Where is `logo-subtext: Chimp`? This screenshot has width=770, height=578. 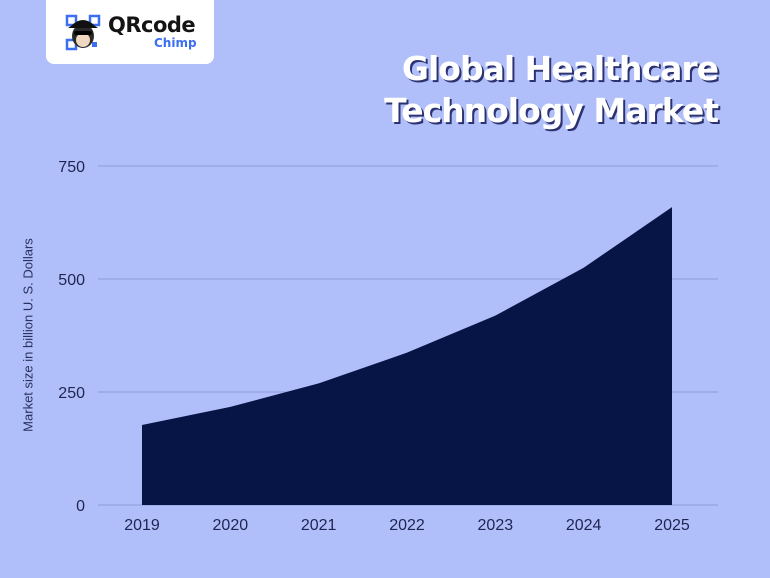 logo-subtext: Chimp is located at coordinates (175, 43).